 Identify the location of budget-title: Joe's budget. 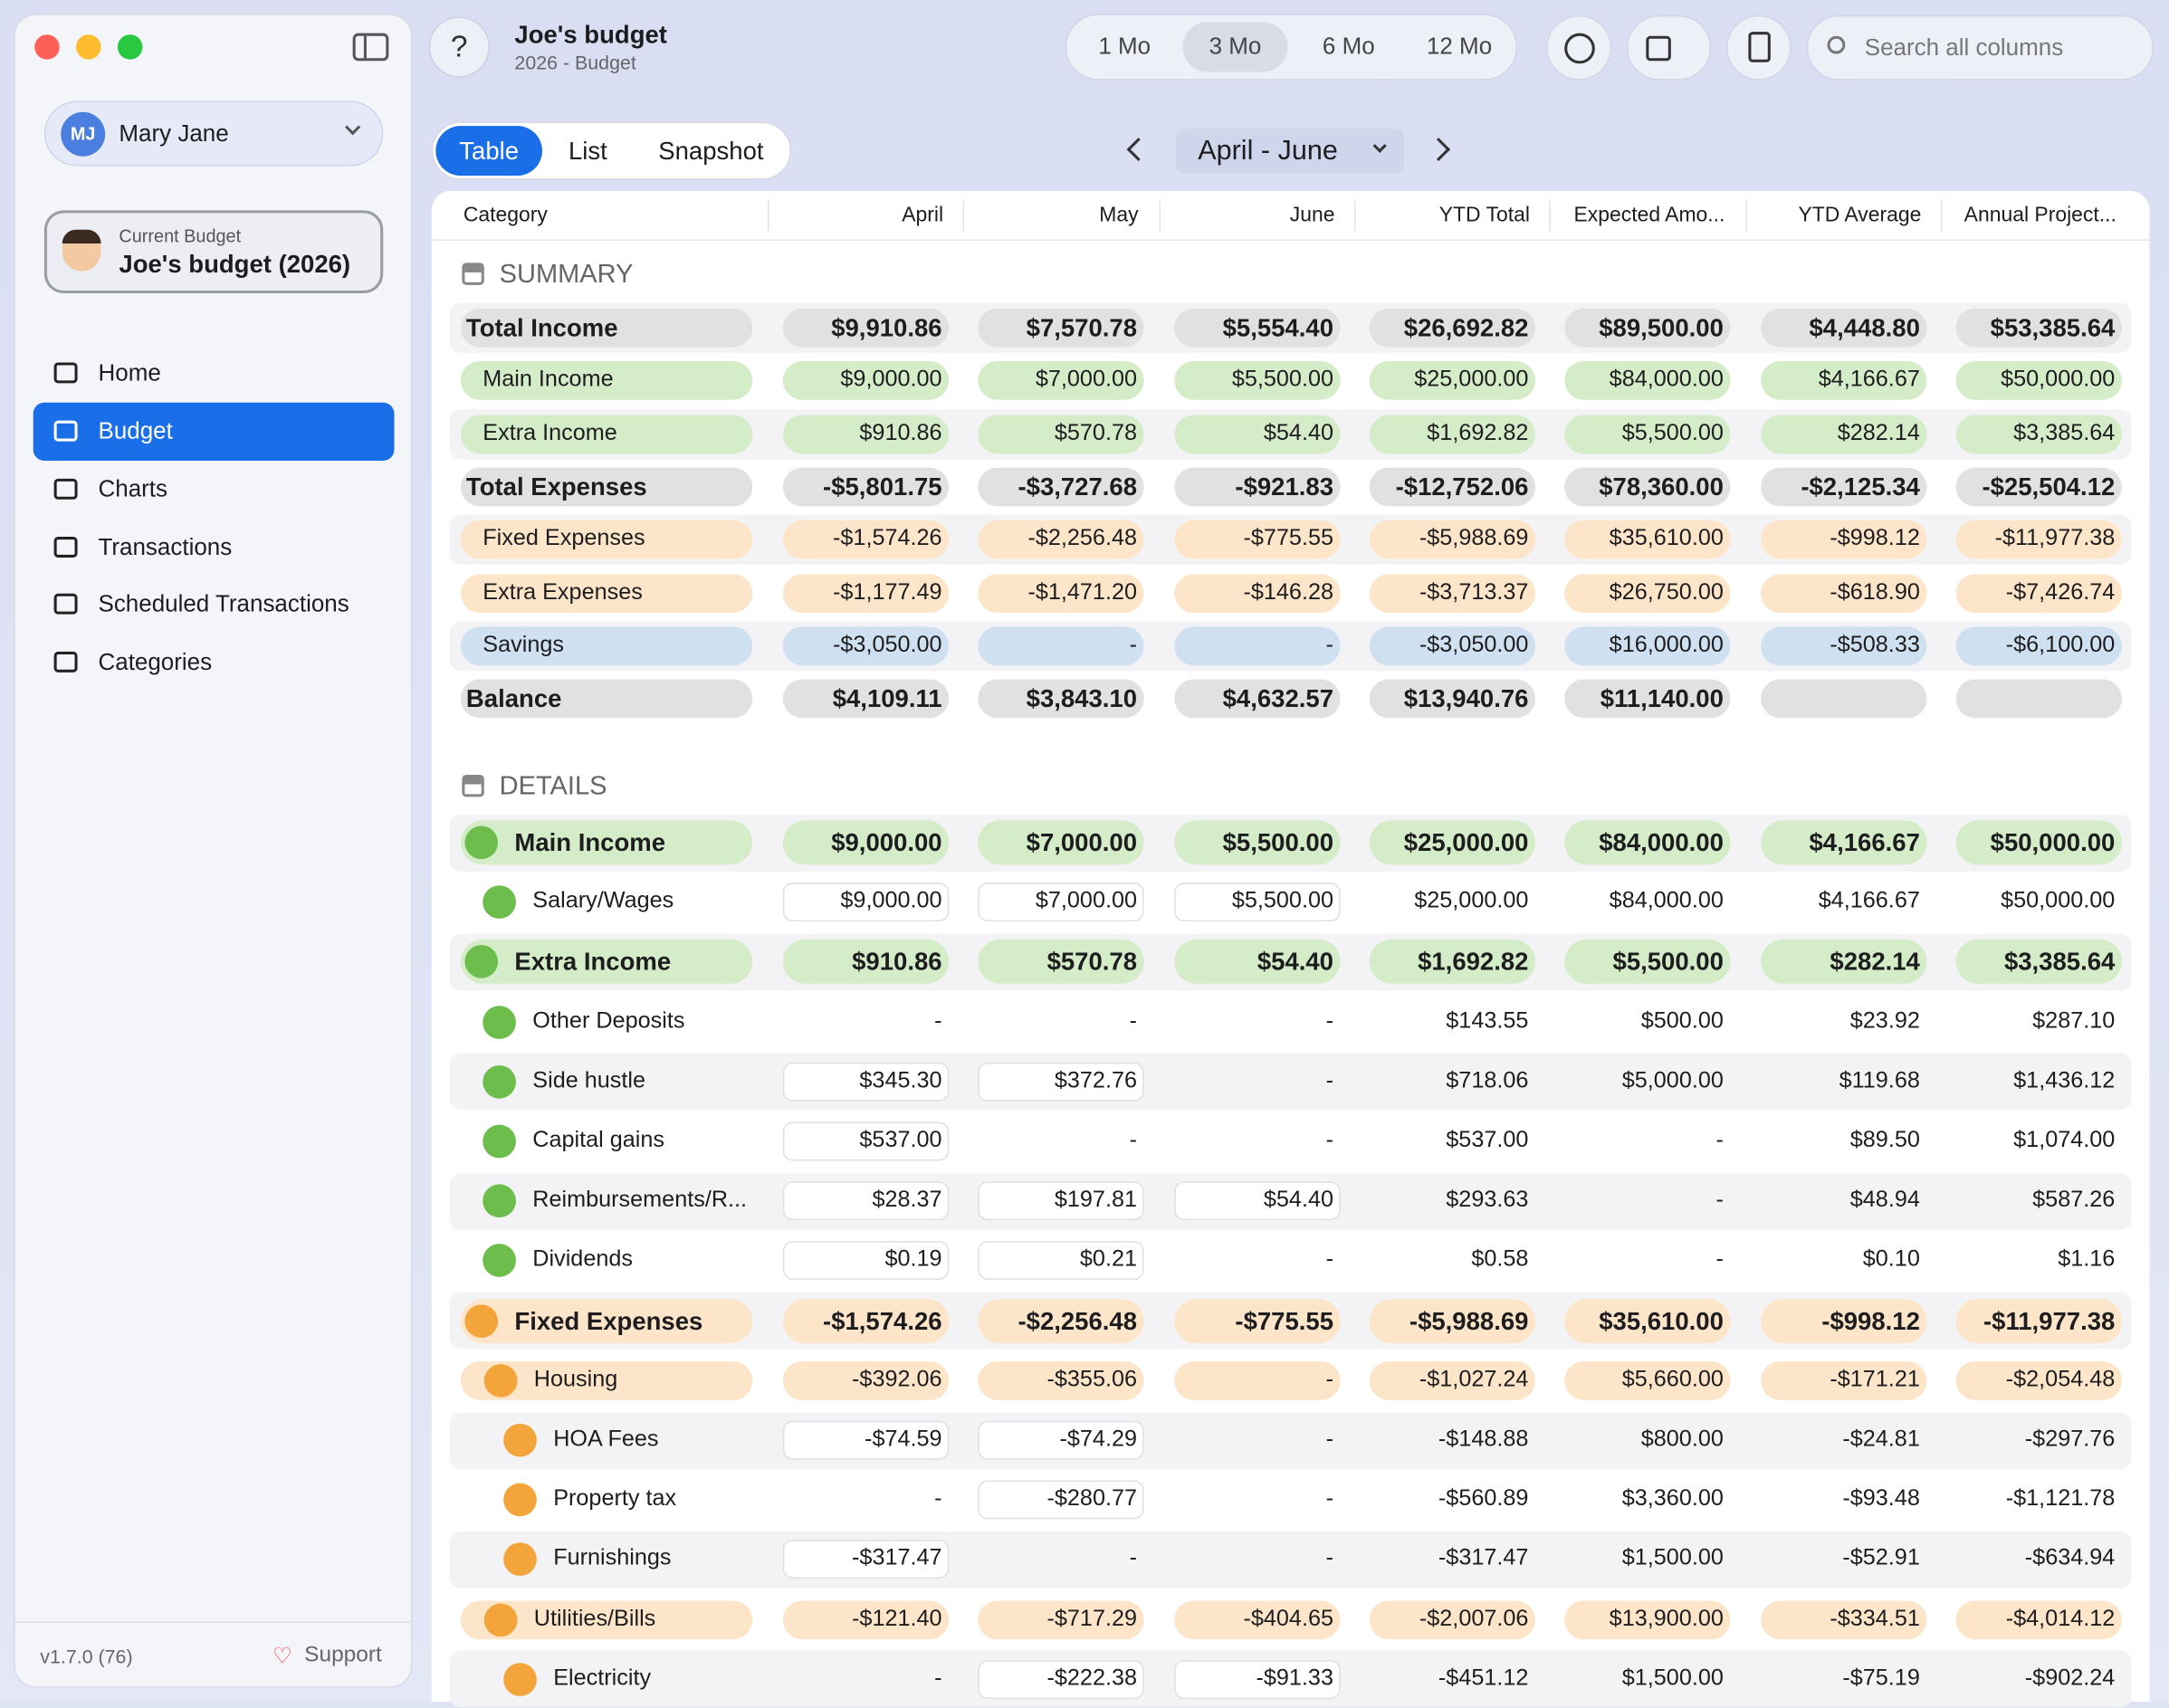
(591, 34).